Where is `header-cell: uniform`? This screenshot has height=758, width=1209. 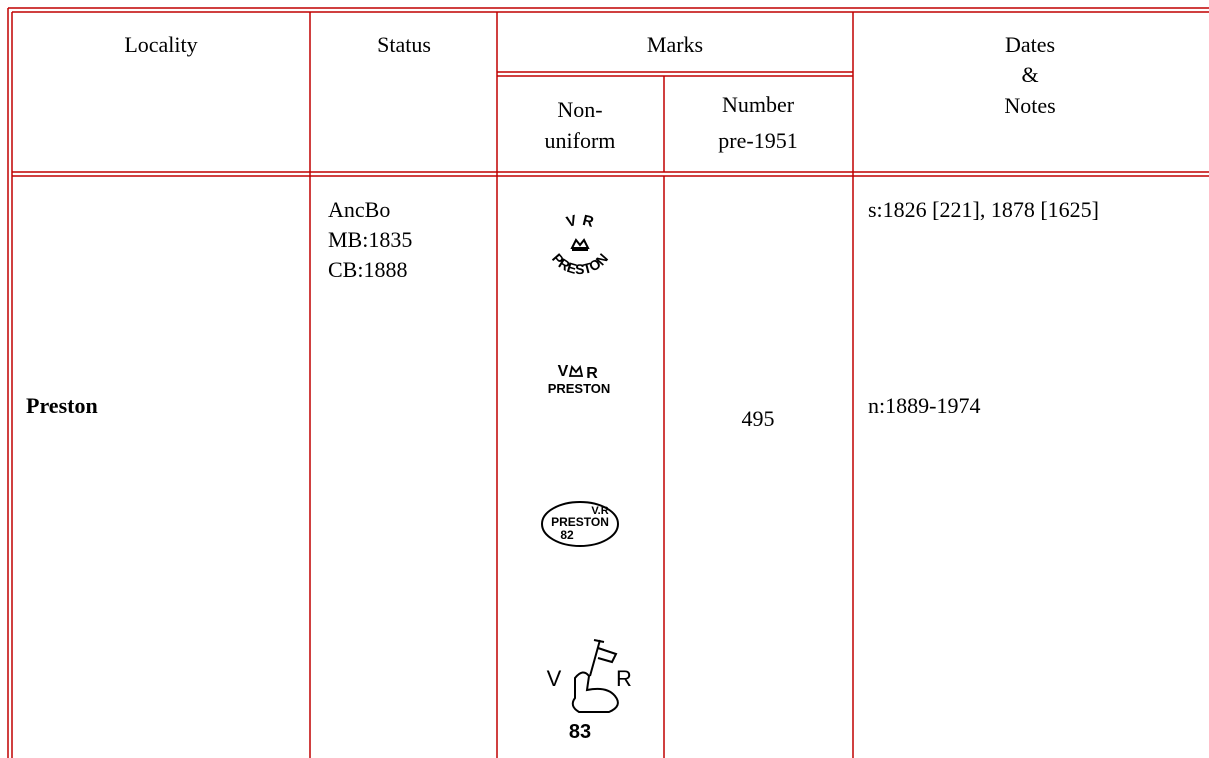 header-cell: uniform is located at coordinates (580, 140).